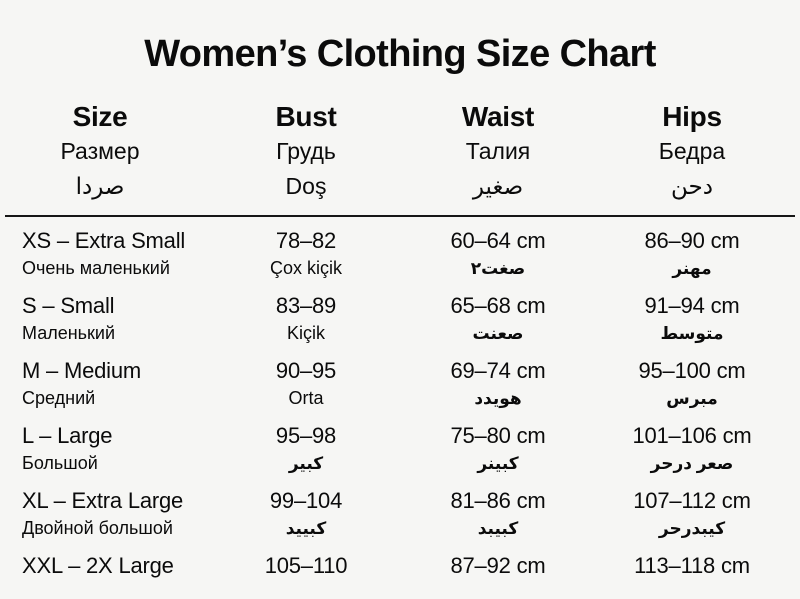  Describe the element at coordinates (306, 384) in the screenshot. I see `cell-bust: 90–95 Orta` at that location.